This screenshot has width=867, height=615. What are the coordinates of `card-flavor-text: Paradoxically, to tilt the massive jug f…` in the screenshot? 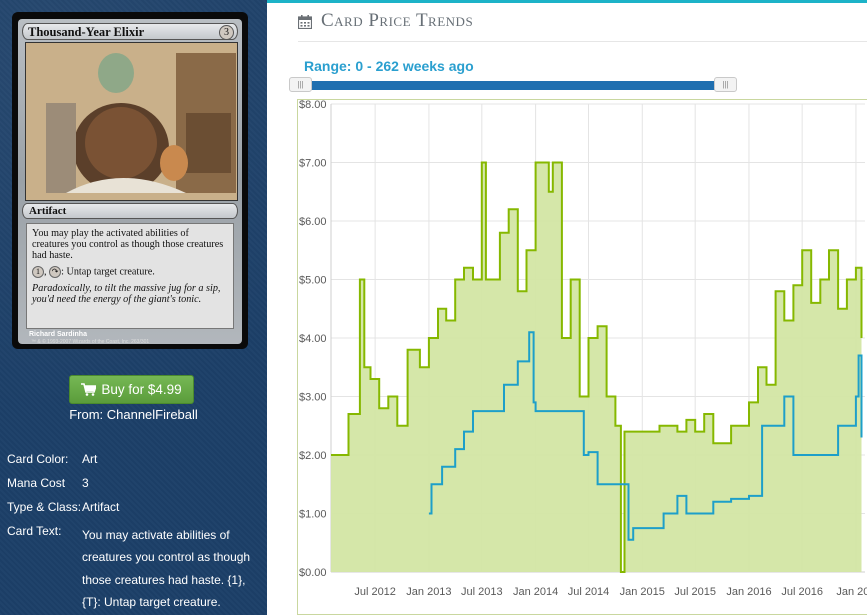 It's located at (126, 294).